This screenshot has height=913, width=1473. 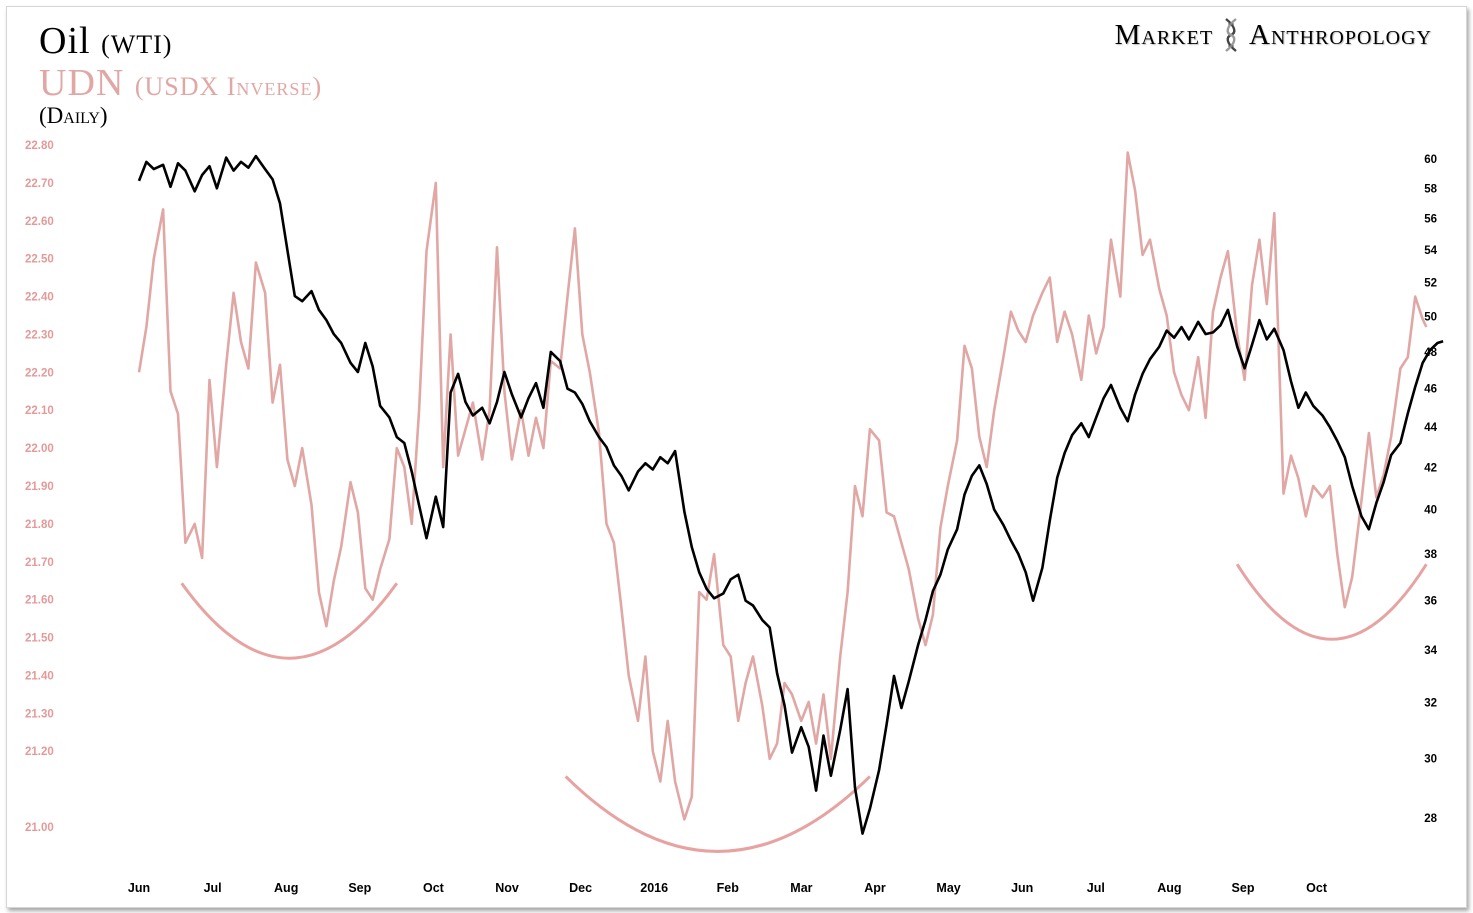 I want to click on right-tick-label: 46, so click(x=1430, y=390).